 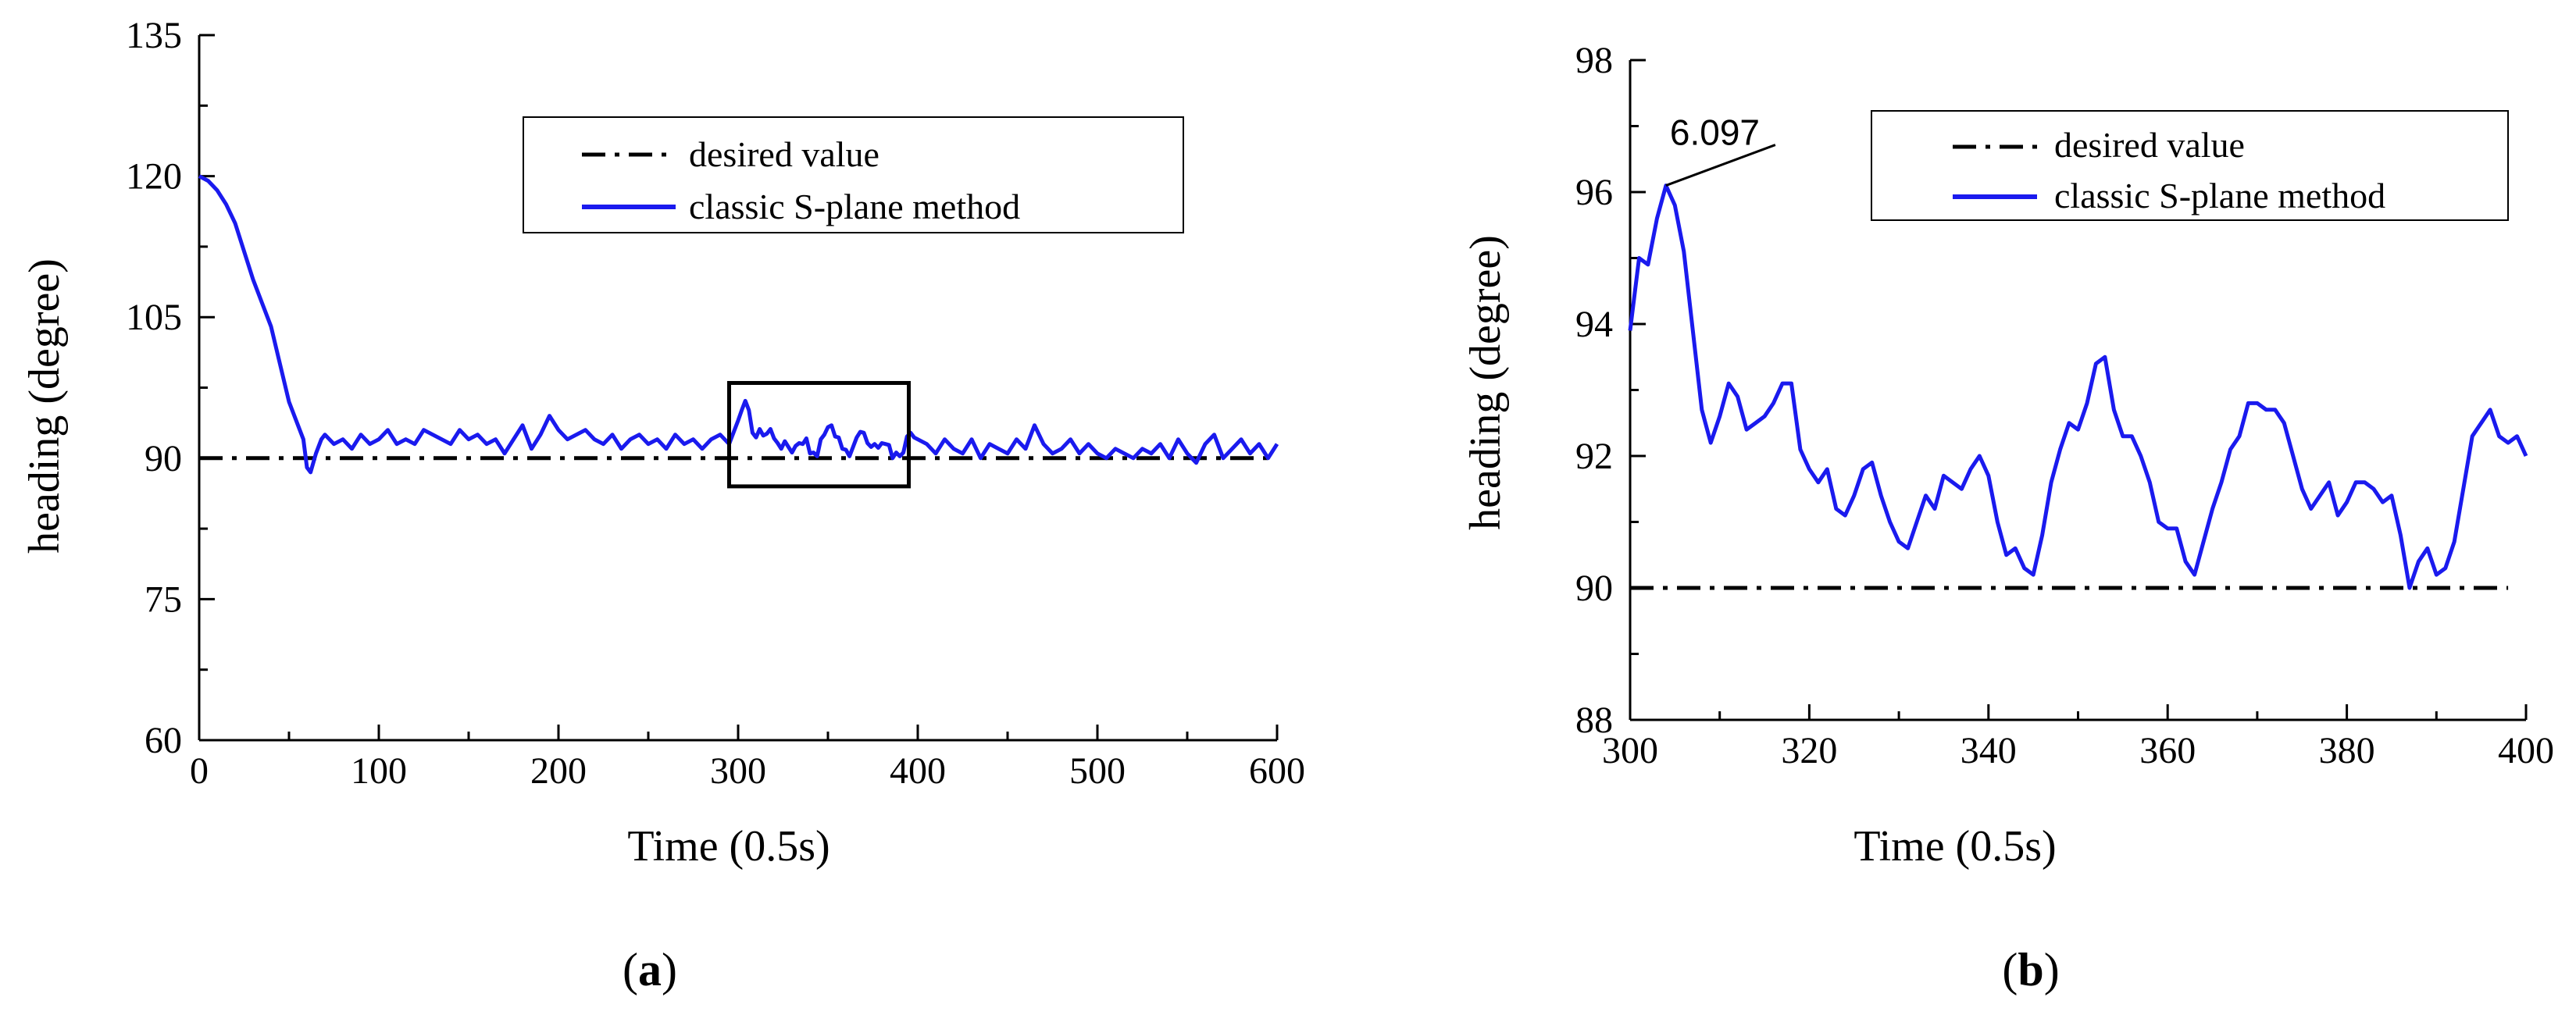 What do you see at coordinates (1097, 771) in the screenshot?
I see `x-tick-label-a: 500` at bounding box center [1097, 771].